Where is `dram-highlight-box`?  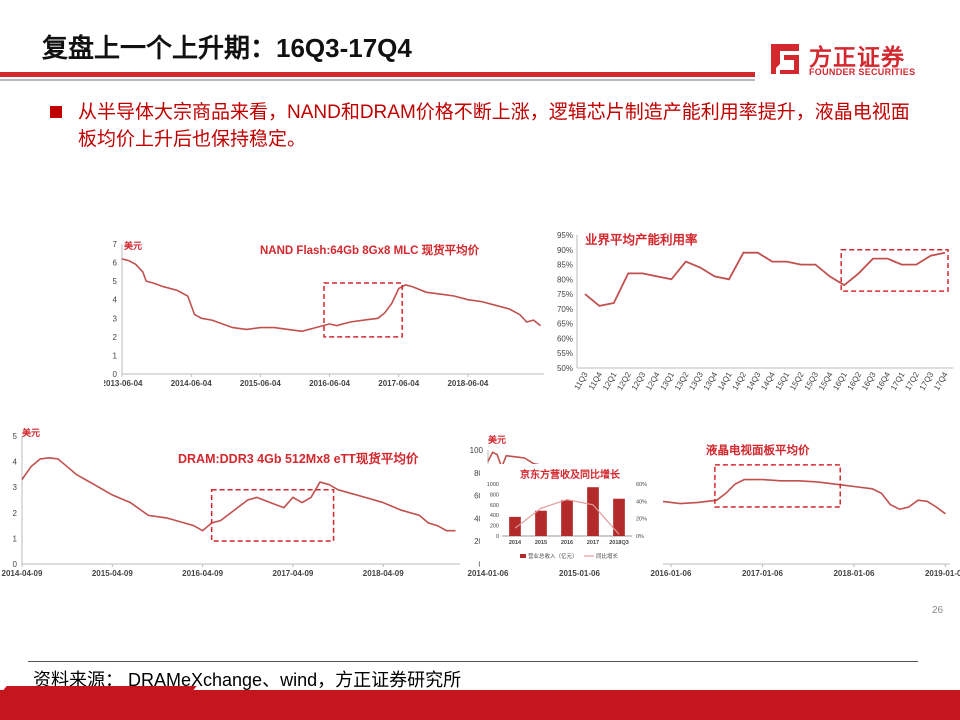
dram-highlight-box is located at coordinates (272, 515).